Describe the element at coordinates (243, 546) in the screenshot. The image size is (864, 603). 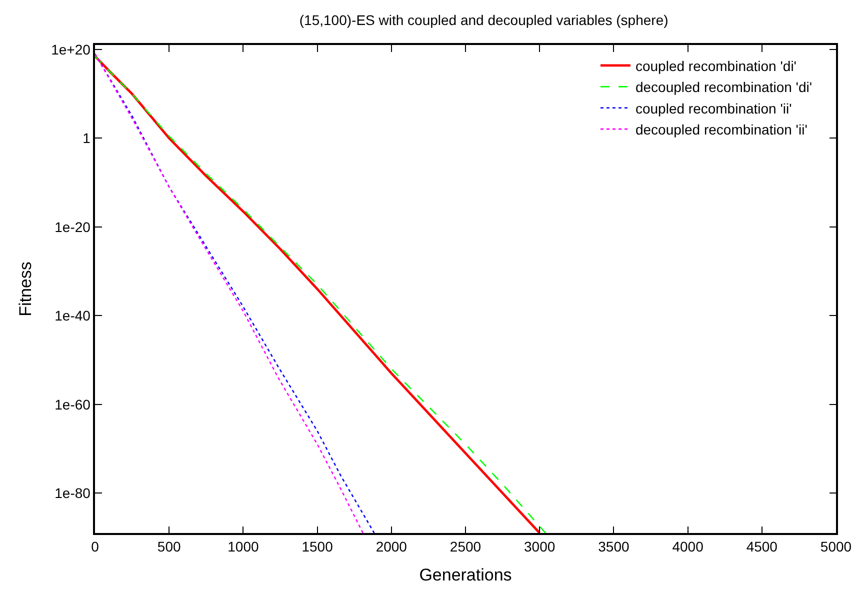
I see `x-tick-label: 1000` at that location.